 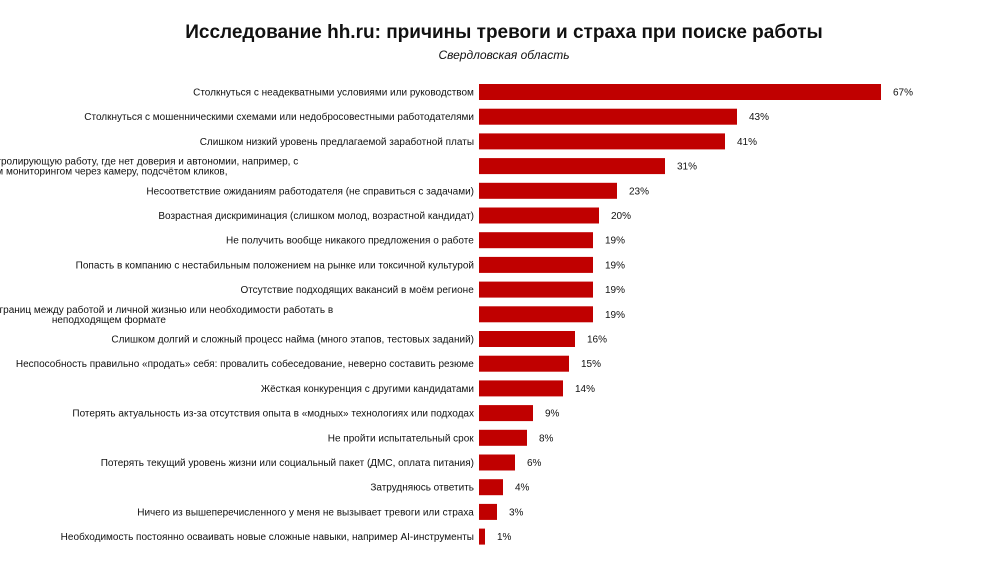 I want to click on data-label: 16%, so click(x=597, y=340).